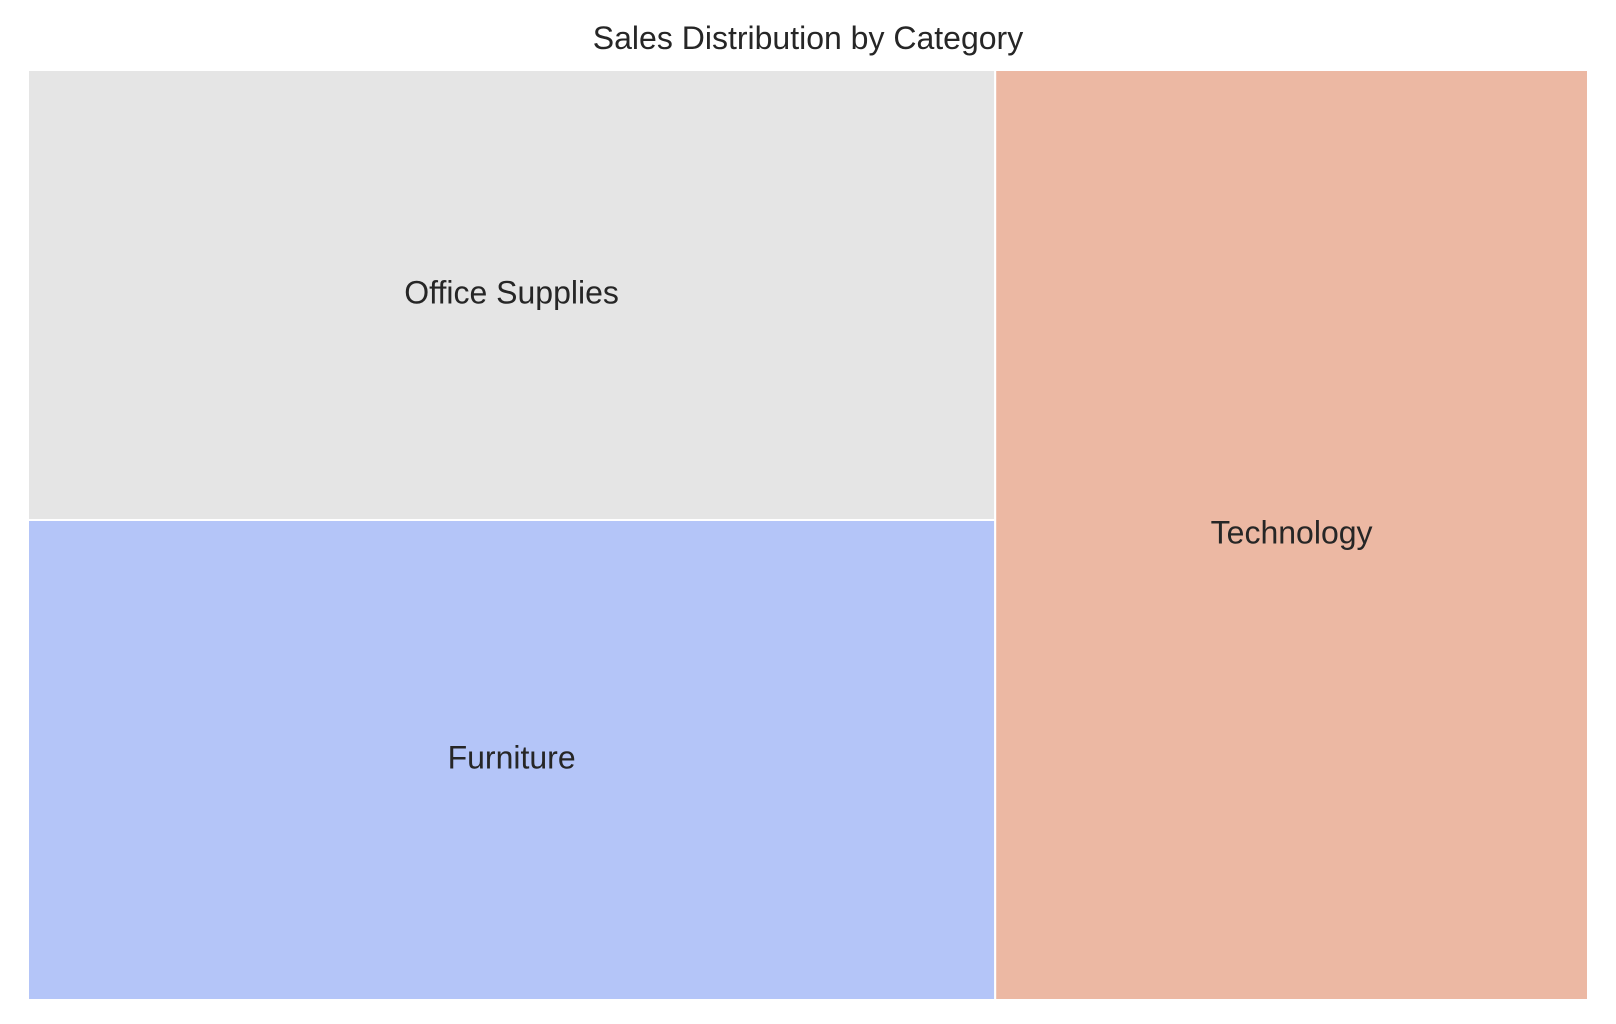 This screenshot has width=1616, height=1024. Describe the element at coordinates (512, 757) in the screenshot. I see `treemap-label-furniture: Furniture` at that location.